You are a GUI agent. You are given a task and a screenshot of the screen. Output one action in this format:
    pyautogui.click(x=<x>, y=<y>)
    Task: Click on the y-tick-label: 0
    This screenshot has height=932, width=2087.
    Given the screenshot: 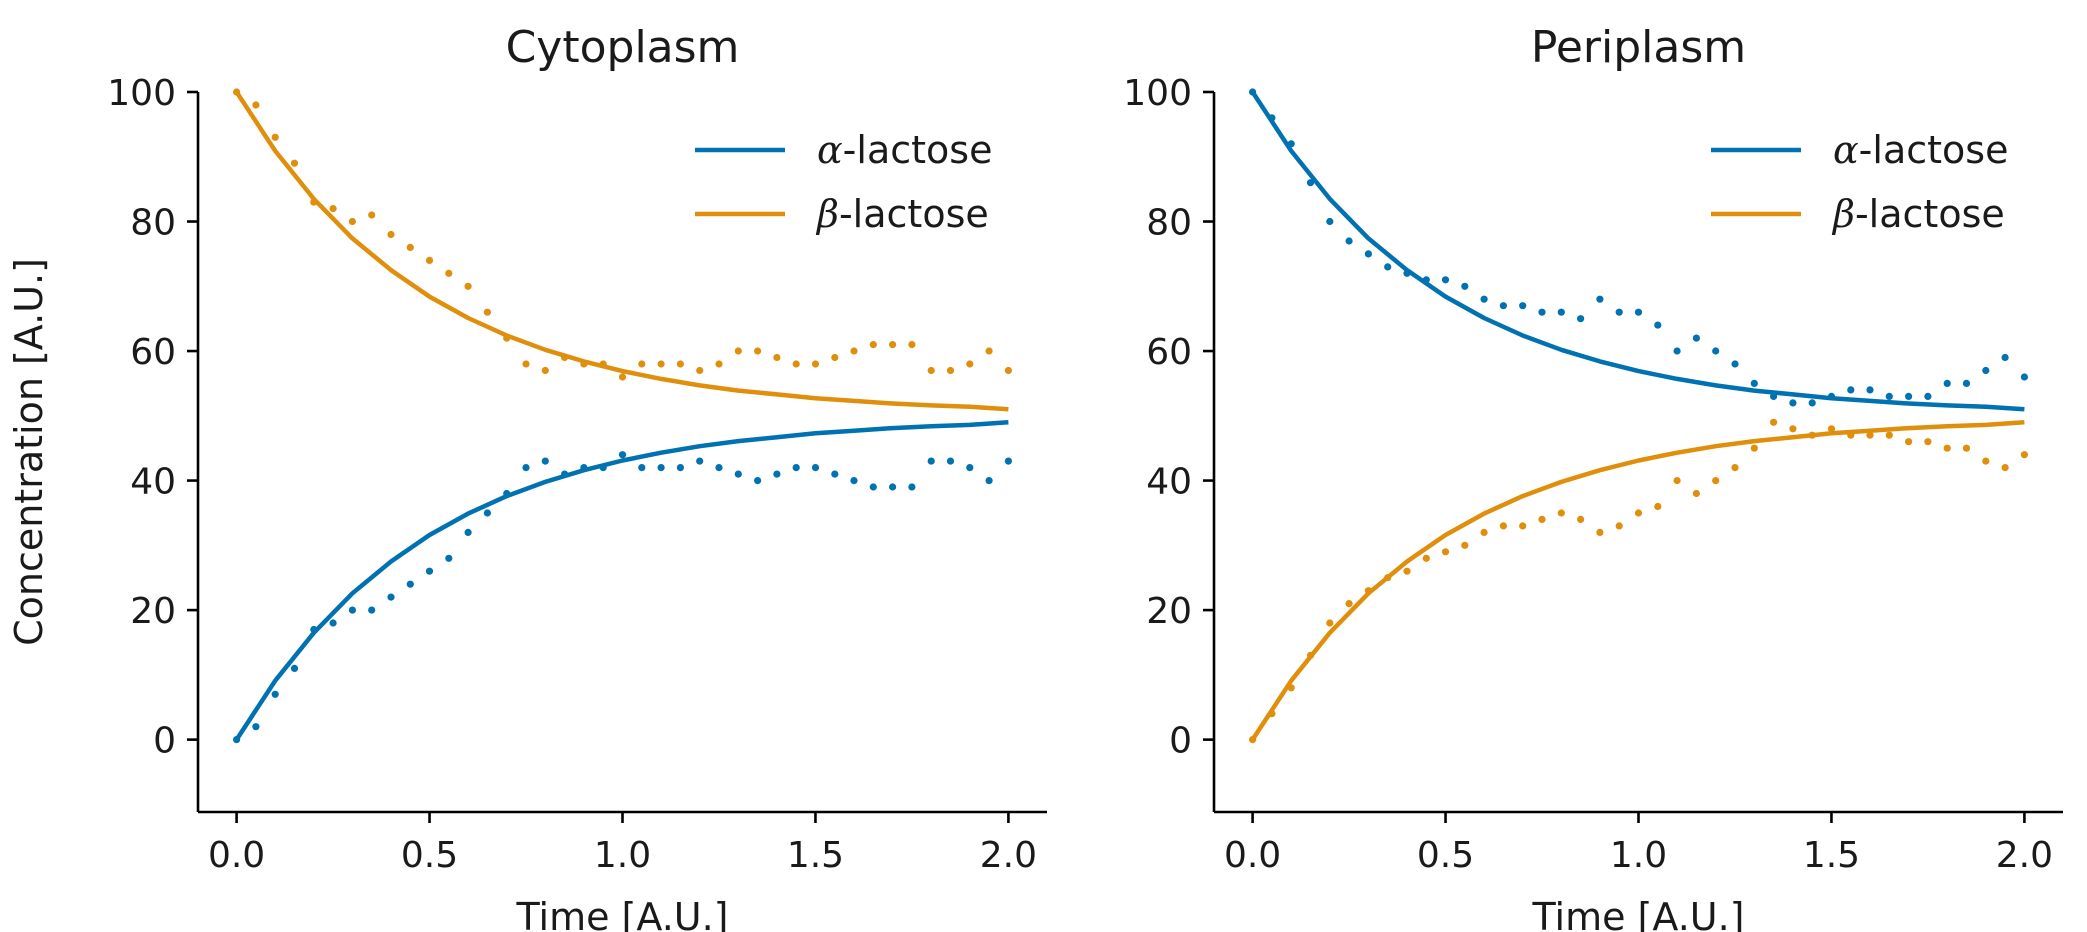 What is the action you would take?
    pyautogui.click(x=1180, y=741)
    